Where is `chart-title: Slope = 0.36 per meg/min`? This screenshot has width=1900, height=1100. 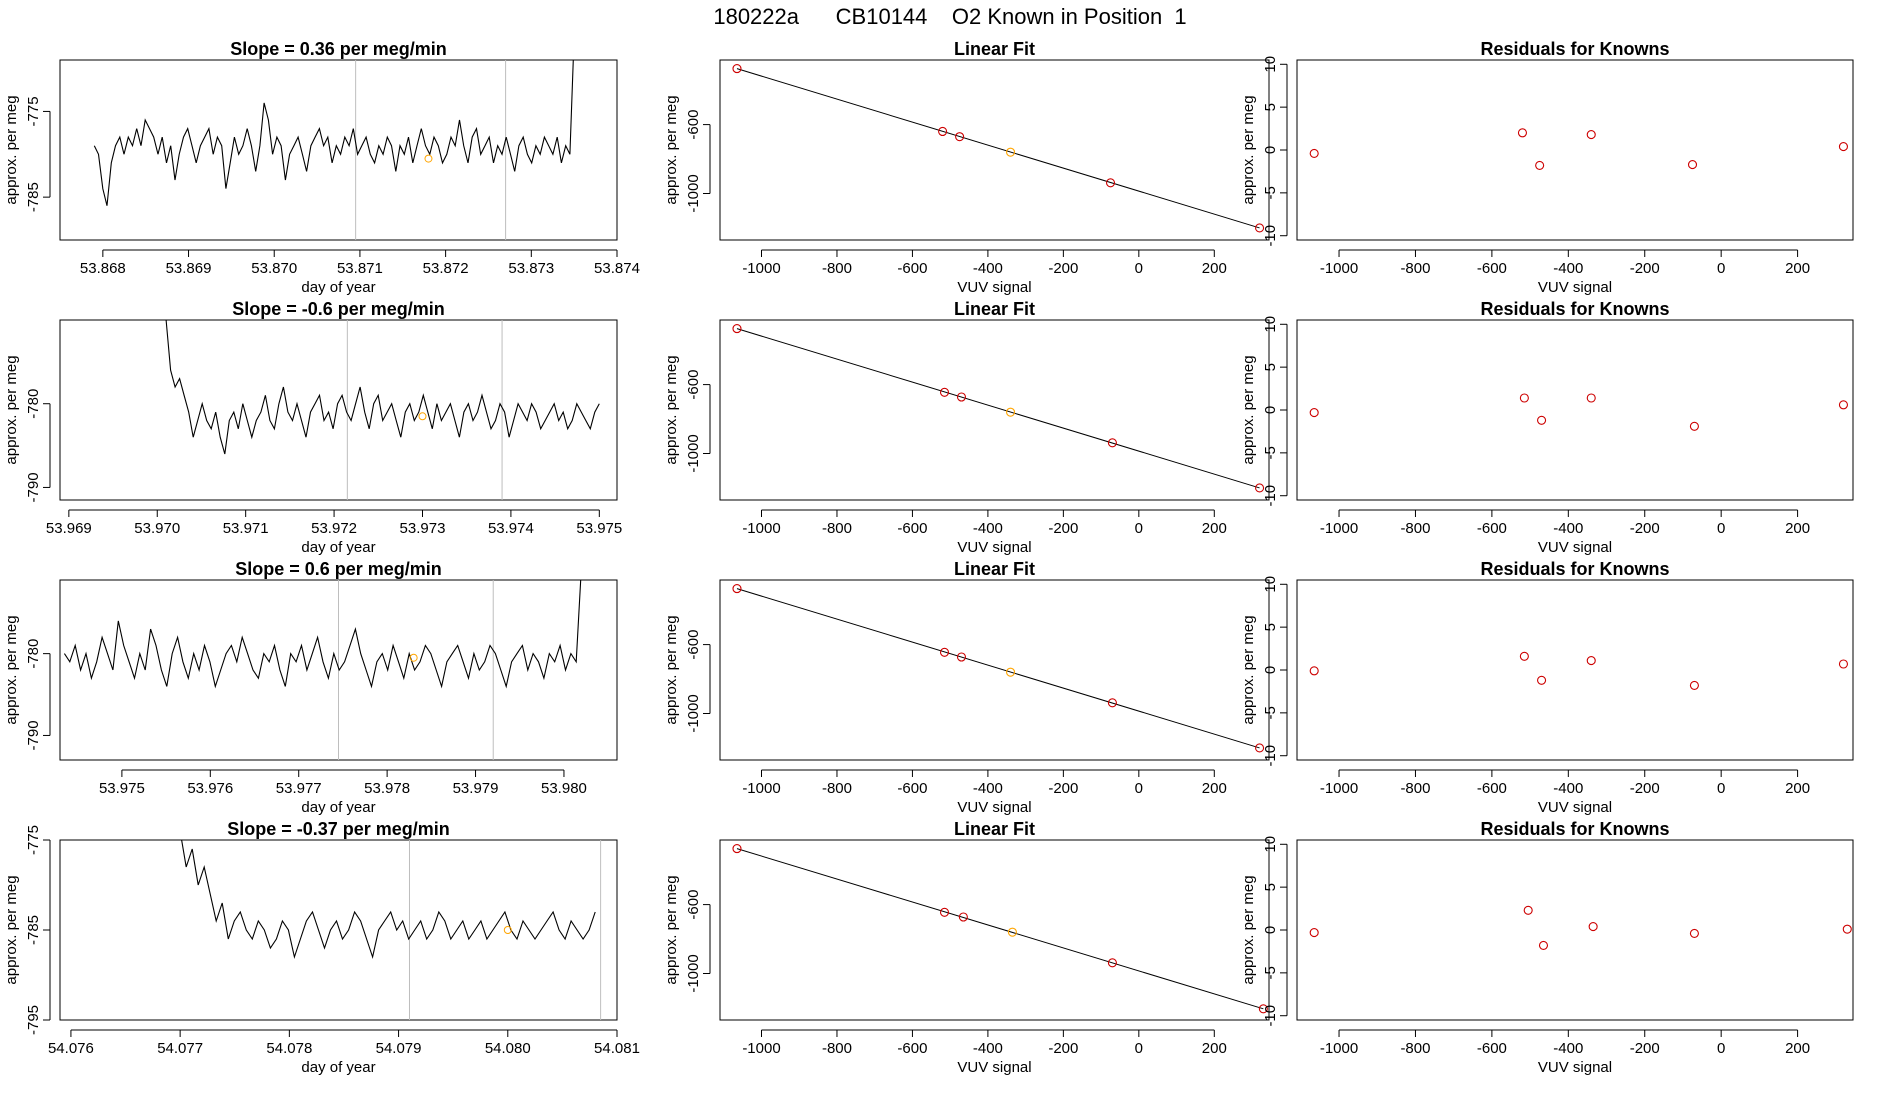
chart-title: Slope = 0.36 per meg/min is located at coordinates (338, 49).